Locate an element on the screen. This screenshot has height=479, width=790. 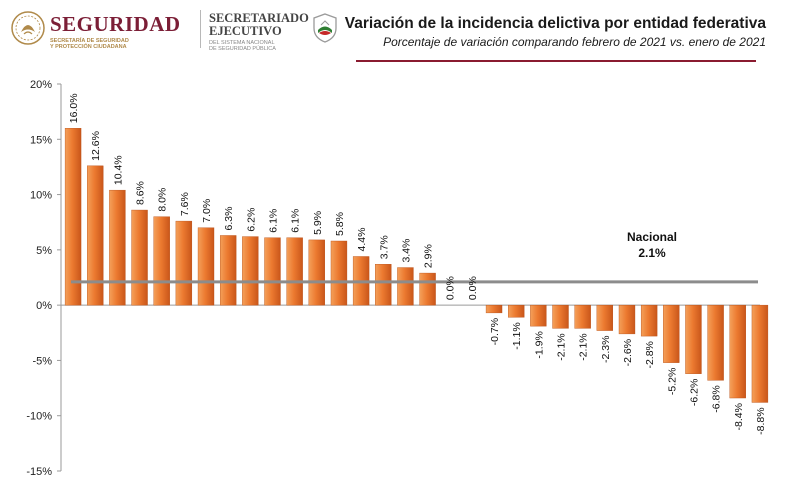
y-tick-label: 15% is located at coordinates (41, 140).